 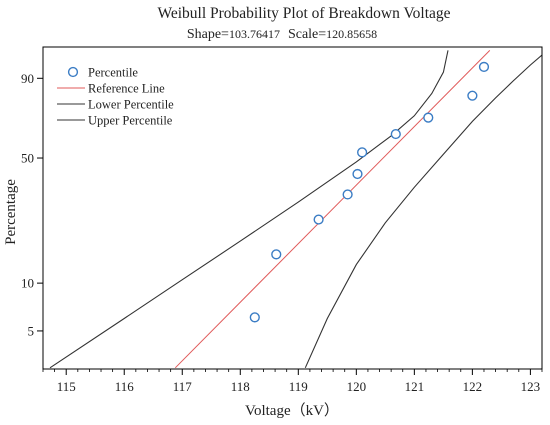 I want to click on chart-subtitle: Shape=103.76417 Scale=120.85658, so click(x=282, y=34).